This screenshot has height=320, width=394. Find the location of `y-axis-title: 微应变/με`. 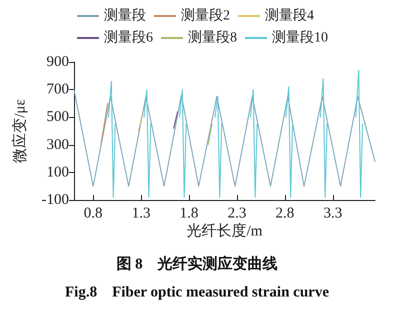

y-axis-title: 微应变/με is located at coordinates (20, 131).